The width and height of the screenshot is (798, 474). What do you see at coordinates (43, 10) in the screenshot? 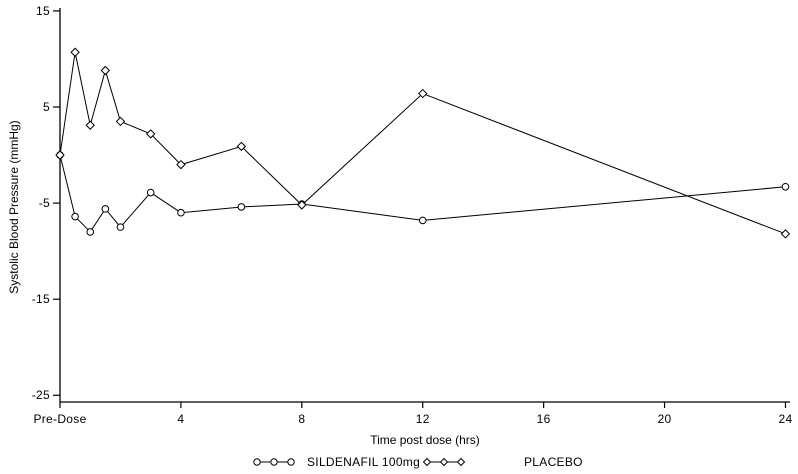
I see `y-tick-label: 15` at bounding box center [43, 10].